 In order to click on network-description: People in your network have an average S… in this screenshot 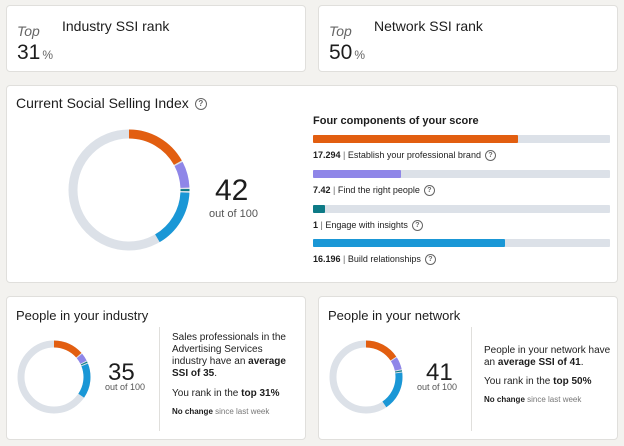, I will do `click(549, 357)`.